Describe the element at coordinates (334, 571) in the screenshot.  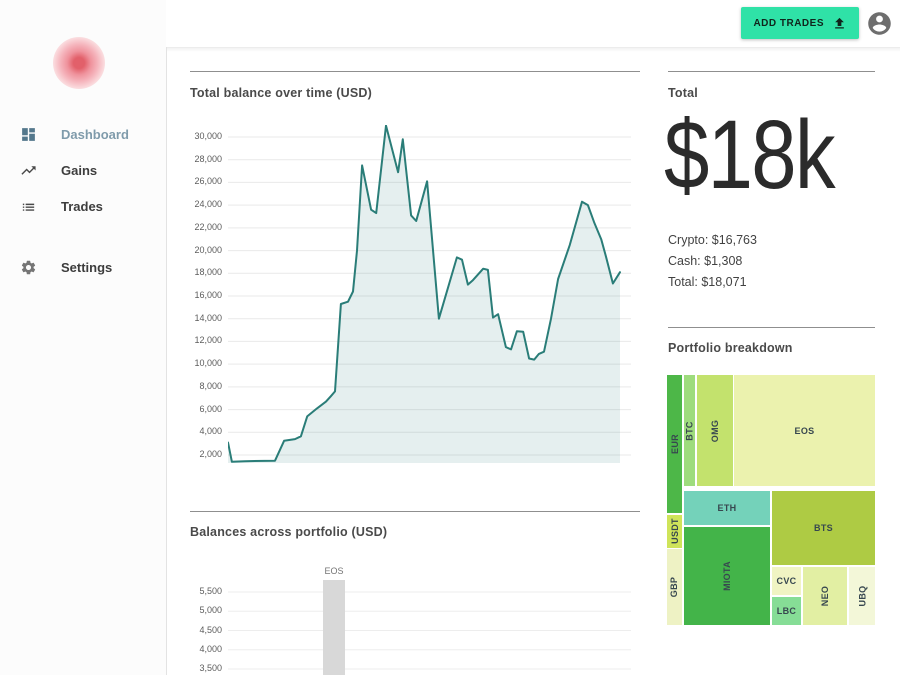
I see `bar-category-label: EOS` at that location.